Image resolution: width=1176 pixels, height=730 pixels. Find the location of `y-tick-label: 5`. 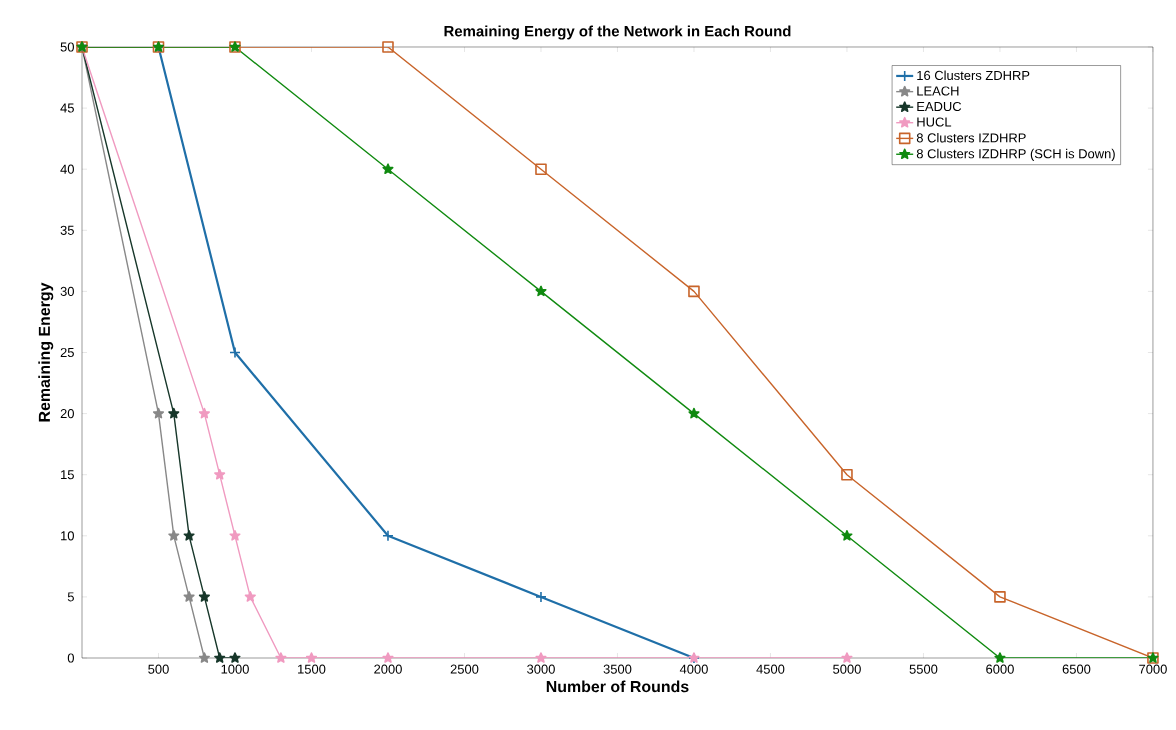

y-tick-label: 5 is located at coordinates (70, 597).